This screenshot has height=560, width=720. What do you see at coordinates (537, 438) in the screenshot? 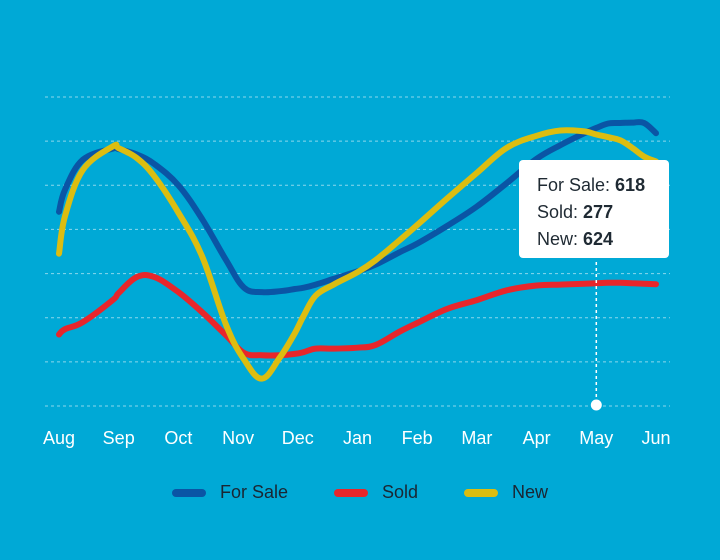
I see `x-tick-label: Apr` at bounding box center [537, 438].